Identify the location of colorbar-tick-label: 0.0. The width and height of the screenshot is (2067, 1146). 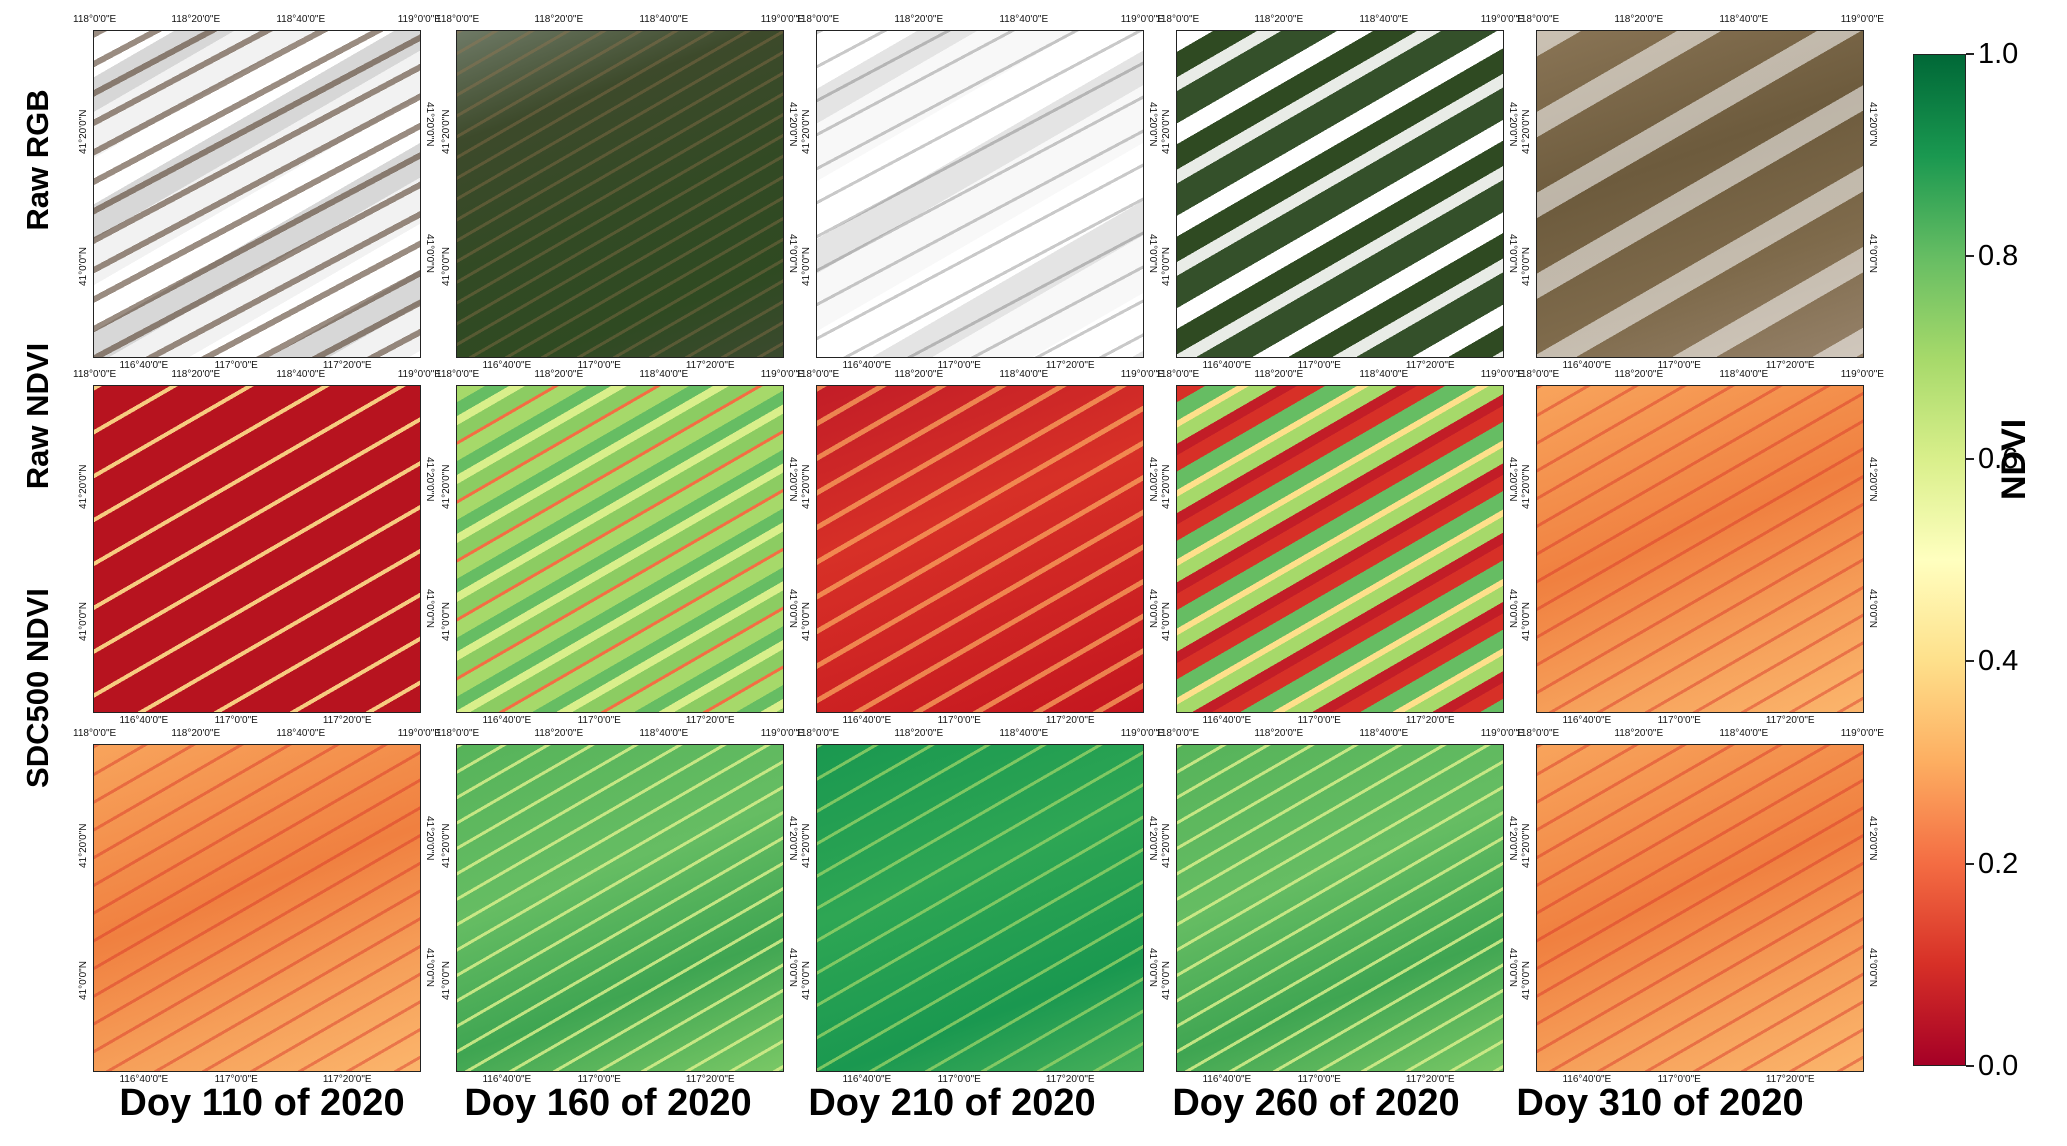
(1998, 1066).